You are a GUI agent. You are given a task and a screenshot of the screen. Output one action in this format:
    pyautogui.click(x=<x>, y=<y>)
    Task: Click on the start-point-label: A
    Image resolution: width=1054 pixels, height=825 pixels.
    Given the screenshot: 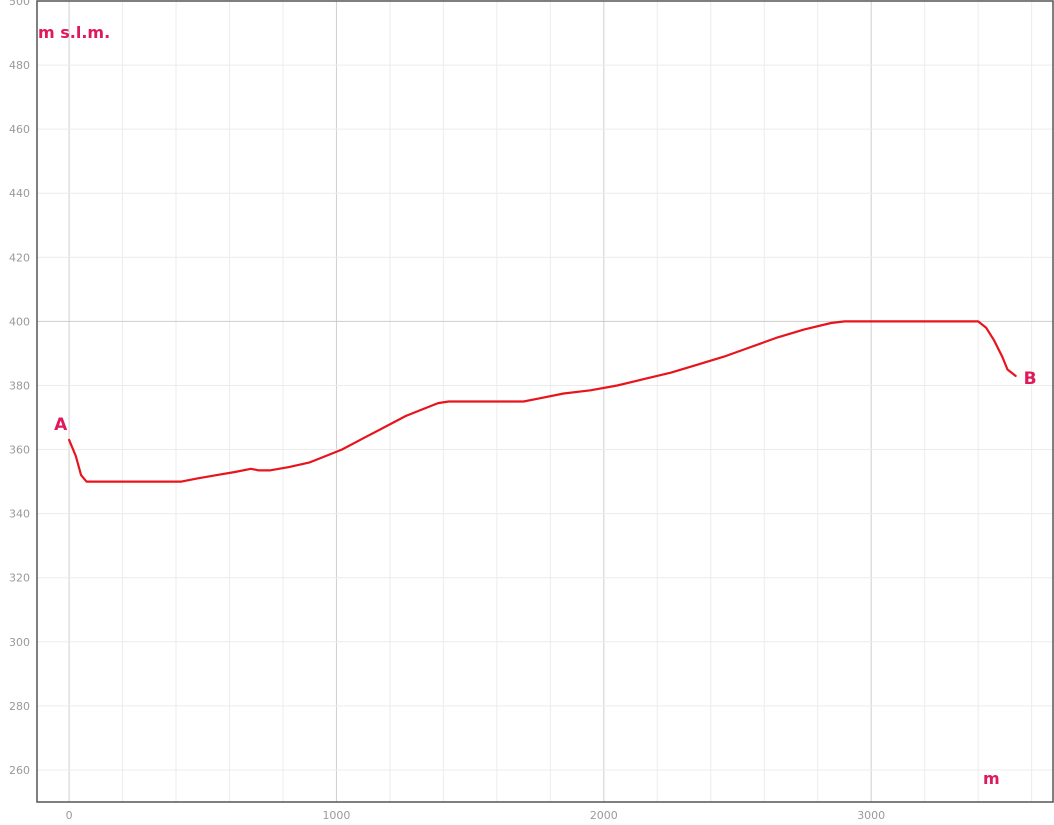 What is the action you would take?
    pyautogui.click(x=61, y=425)
    